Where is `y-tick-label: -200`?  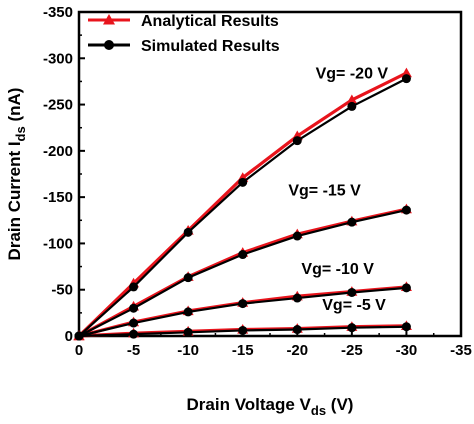
y-tick-label: -200 is located at coordinates (58, 151).